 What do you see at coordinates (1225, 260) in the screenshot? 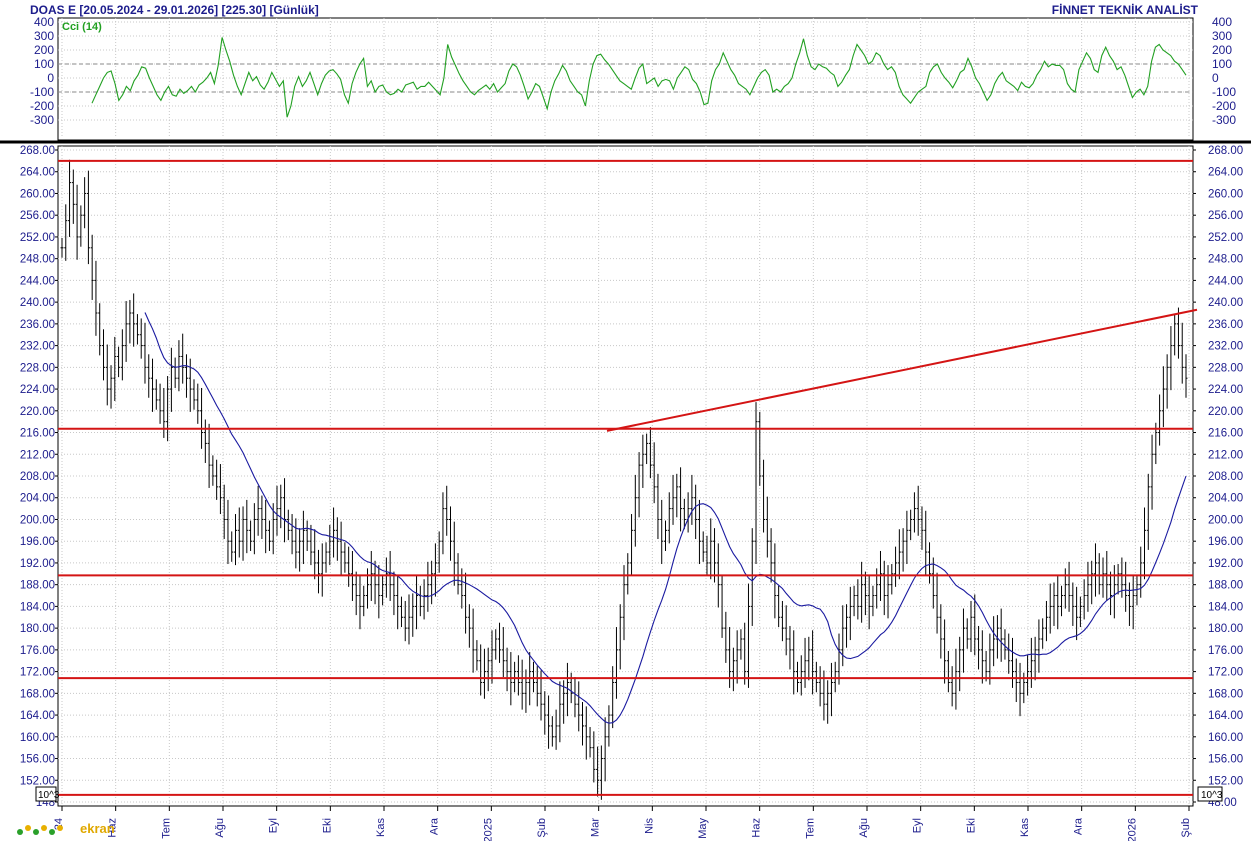
I see `price-tick-label-right: 248.00` at bounding box center [1225, 260].